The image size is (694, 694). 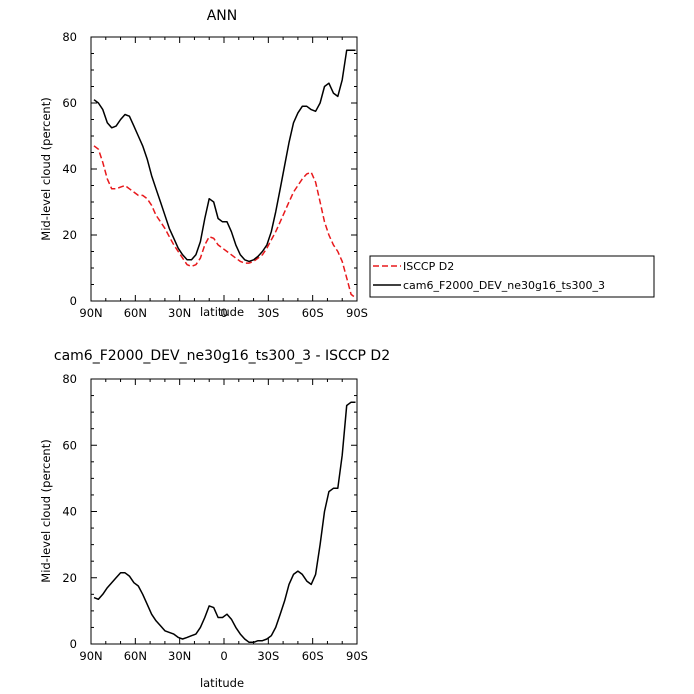 I want to click on legend: ISCCP D2 cam6_F2000_DEV_ne30g16_ts300_3, so click(x=512, y=276).